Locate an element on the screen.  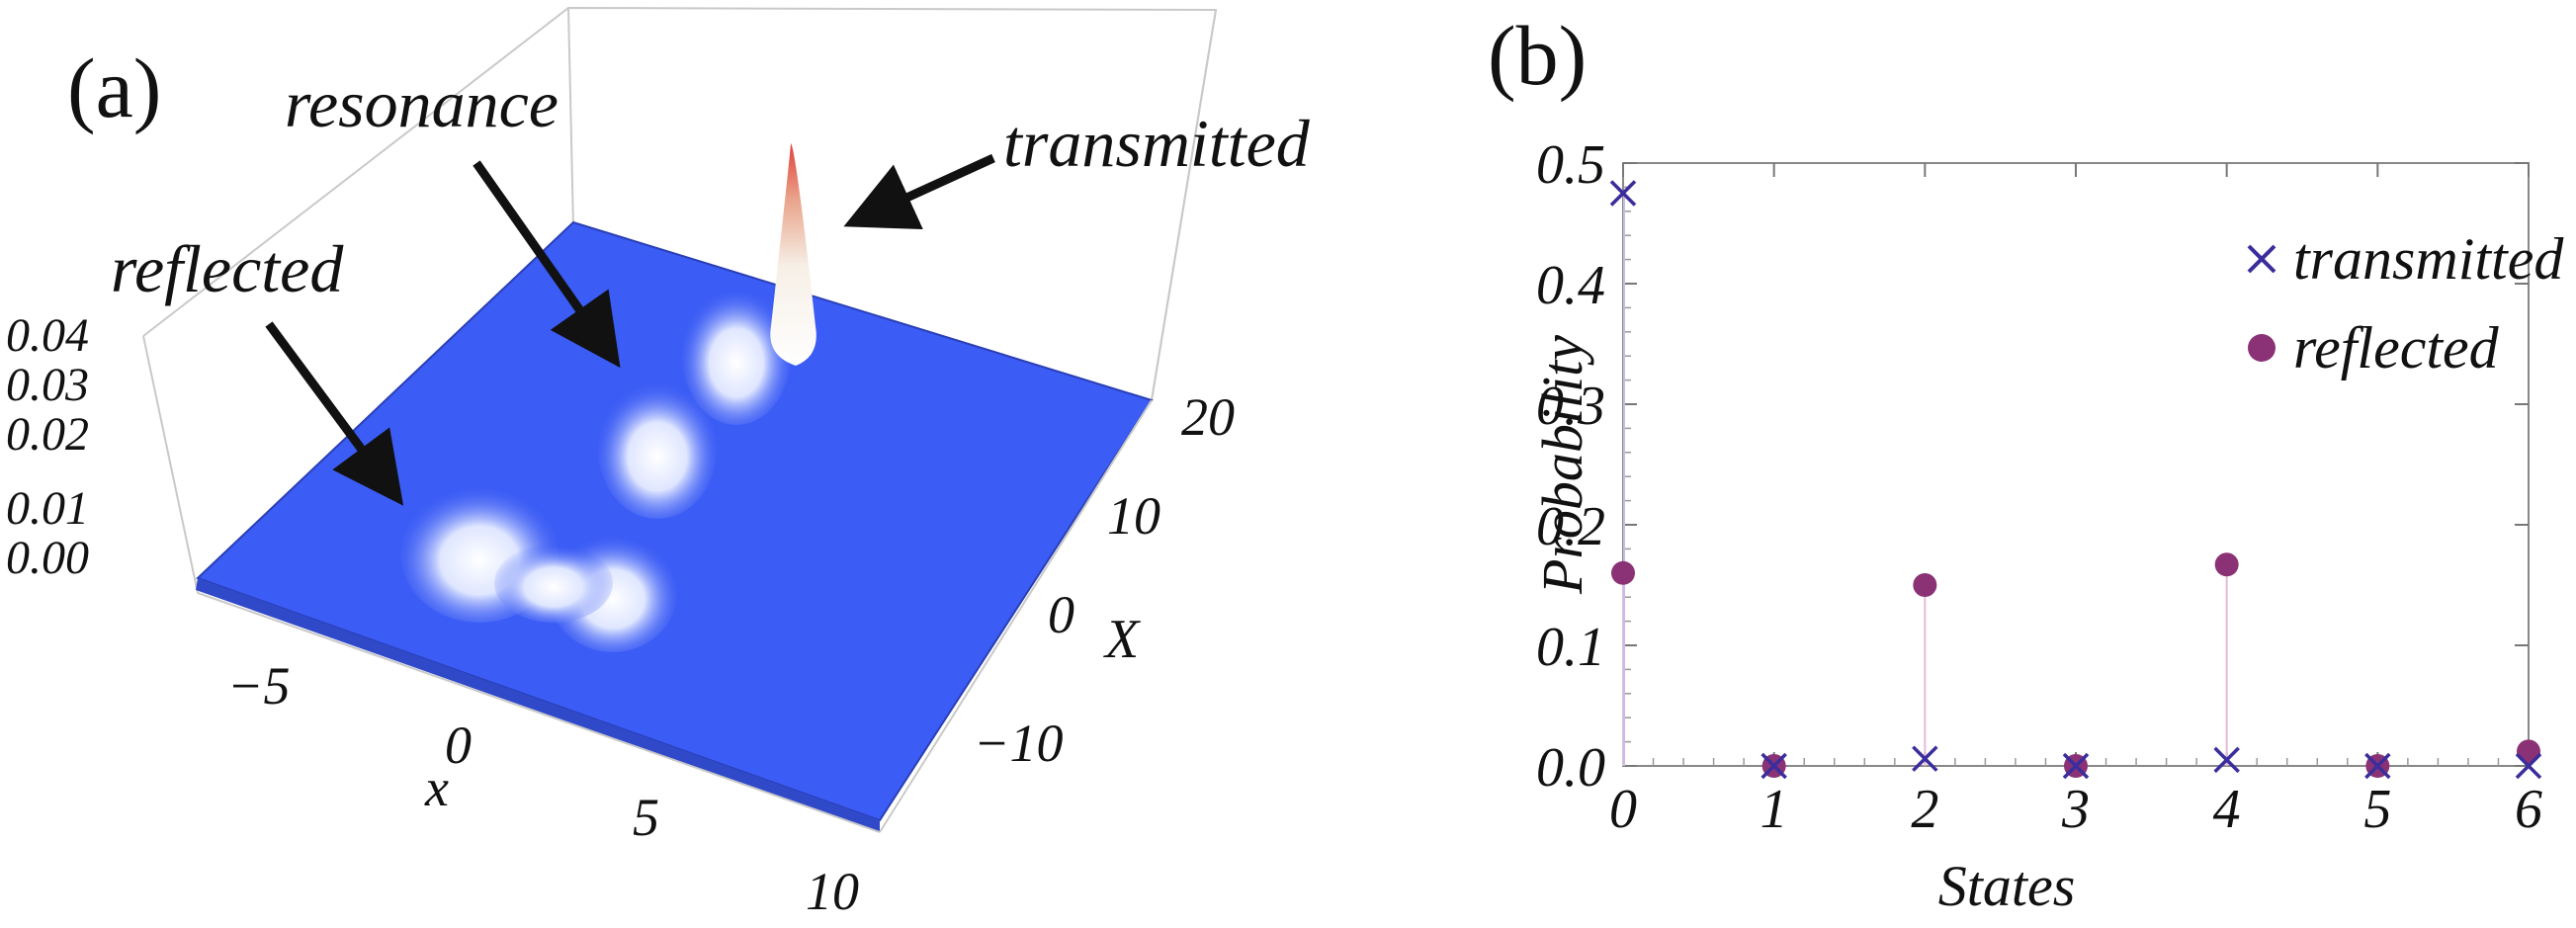
x-tick: 5 is located at coordinates (646, 817).